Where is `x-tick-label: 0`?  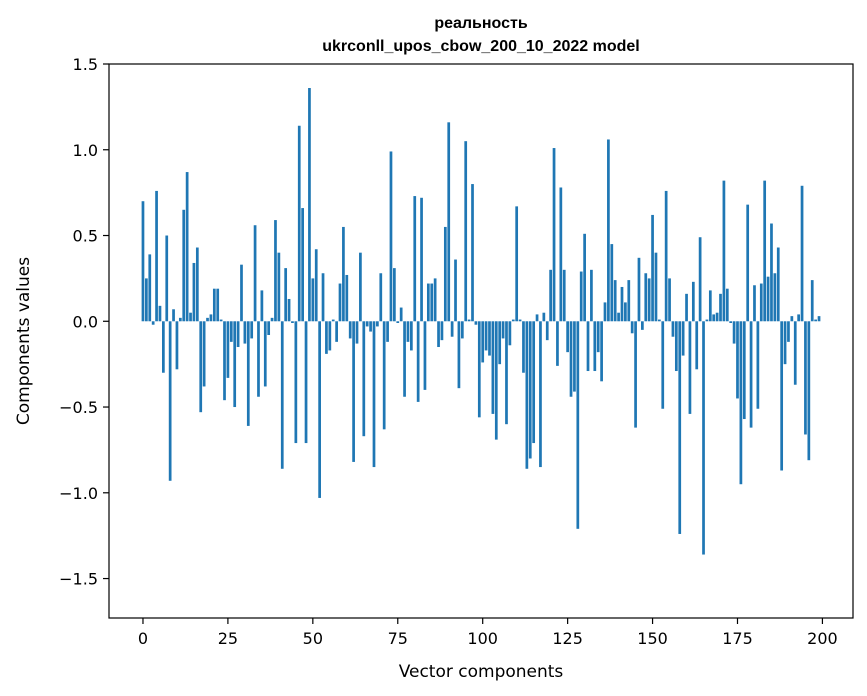
x-tick-label: 0 is located at coordinates (143, 638).